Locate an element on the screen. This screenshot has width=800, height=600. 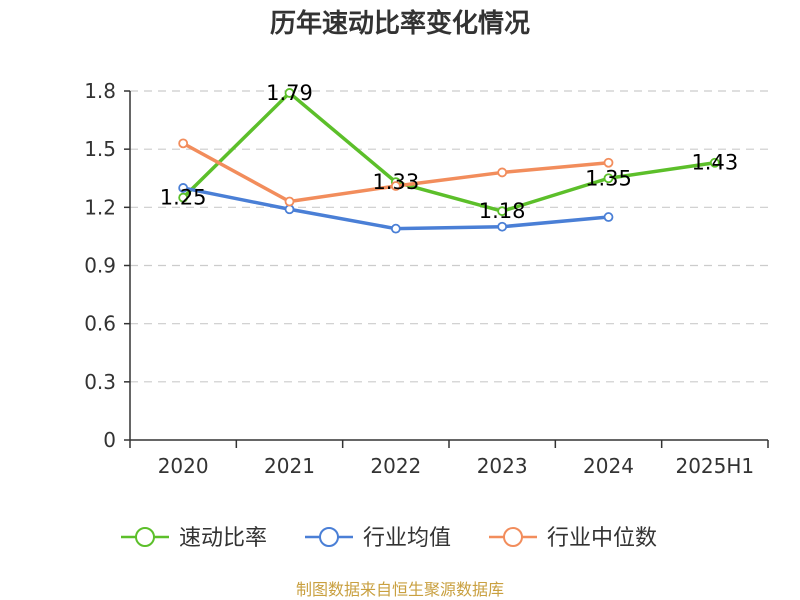
y-tick-label: 0 is located at coordinates (109, 440).